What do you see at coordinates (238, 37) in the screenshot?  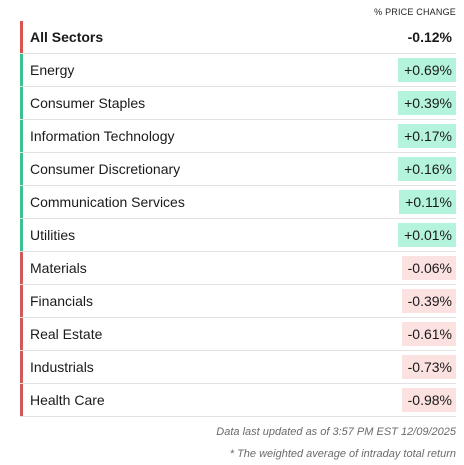 I see `sector-row-all-sectors: All Sectors -0.12%` at bounding box center [238, 37].